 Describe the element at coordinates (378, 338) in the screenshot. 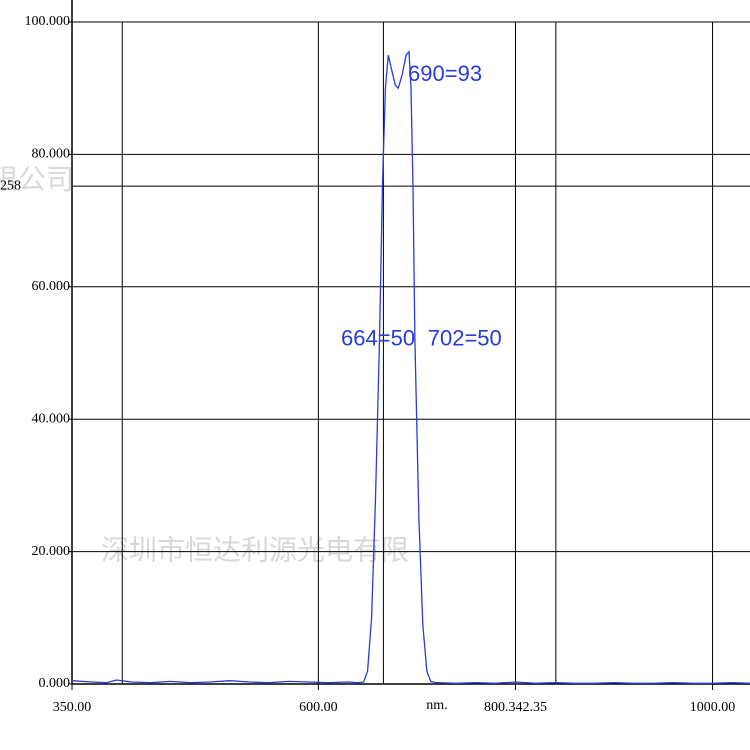

I see `annotation: 664=50` at that location.